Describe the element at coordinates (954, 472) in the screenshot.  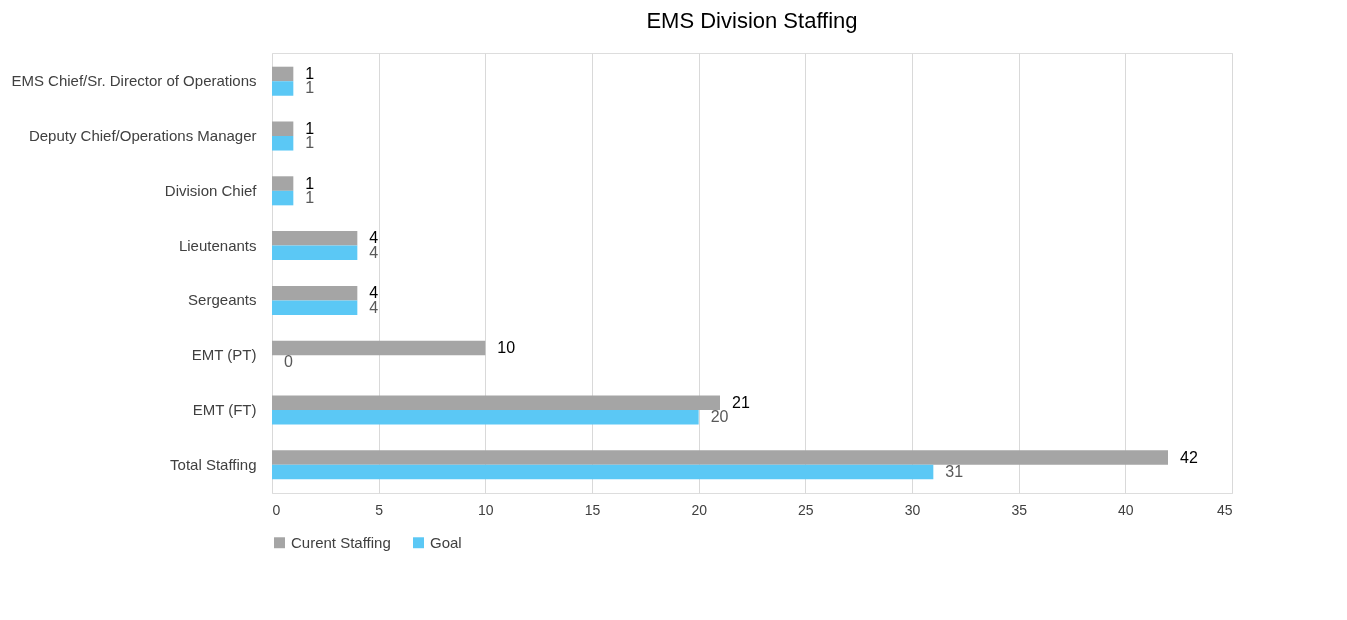
I see `data-label: 31` at that location.